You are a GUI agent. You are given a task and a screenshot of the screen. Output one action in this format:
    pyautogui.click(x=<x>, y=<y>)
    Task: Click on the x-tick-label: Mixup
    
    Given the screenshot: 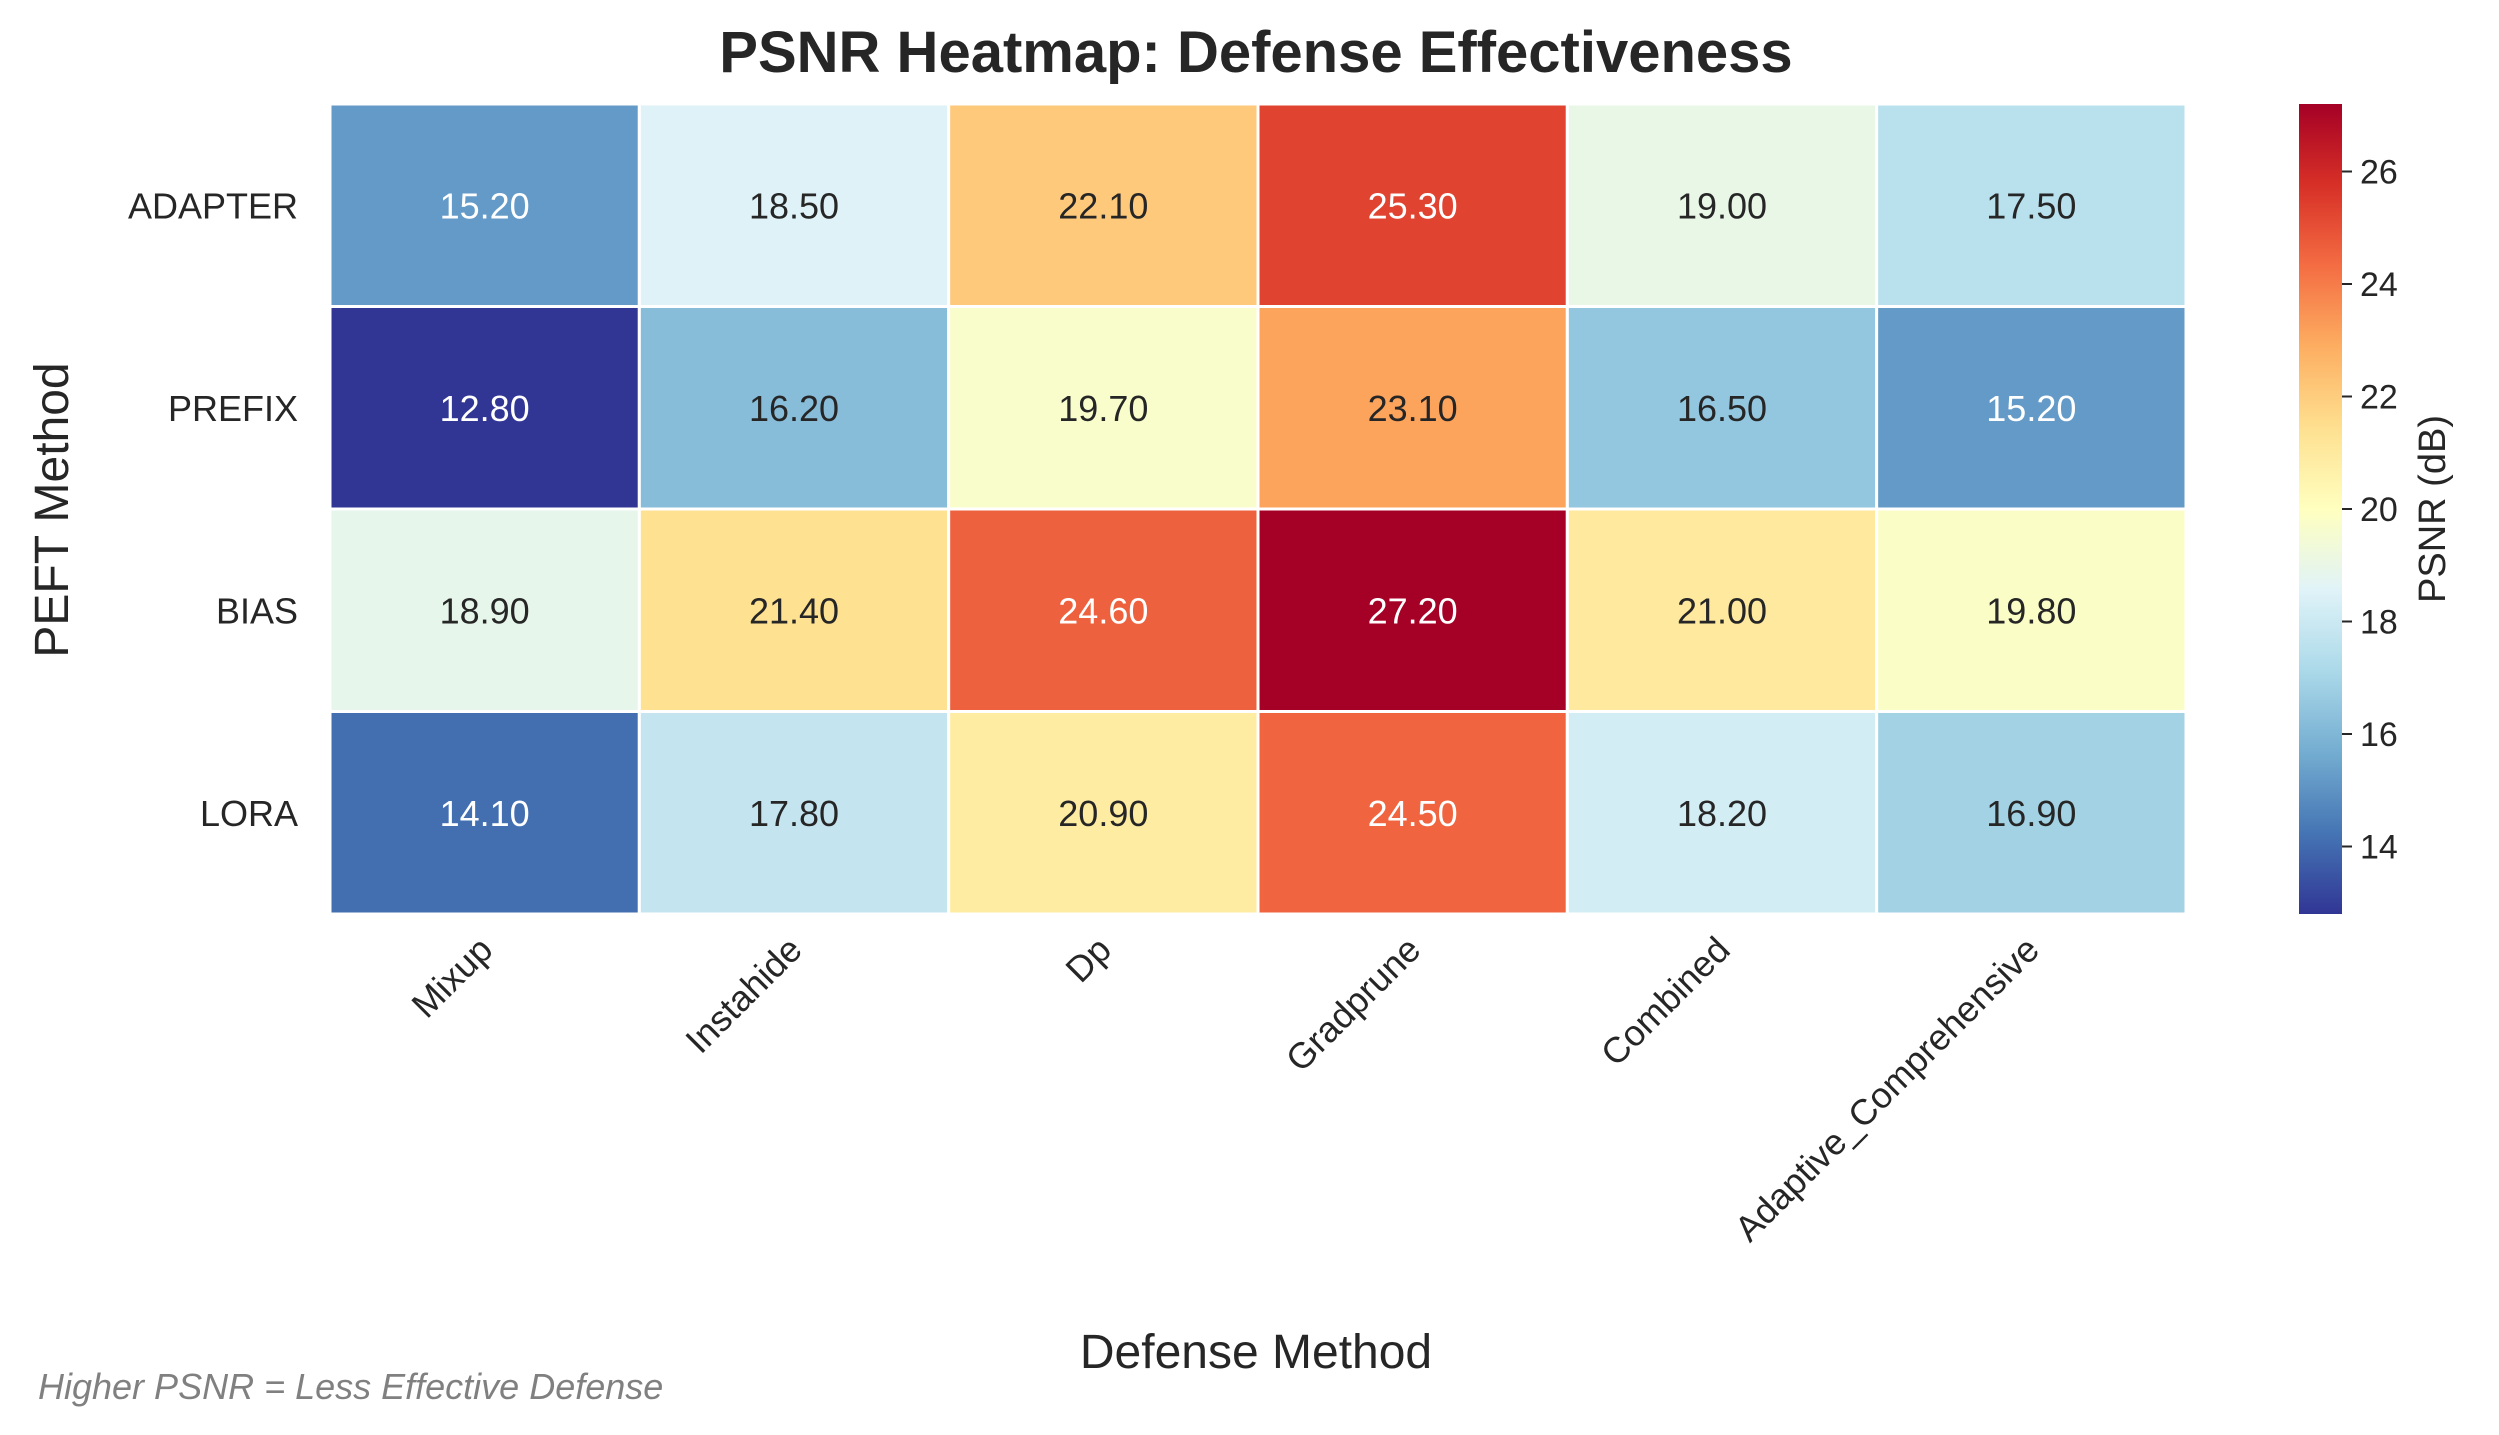 What is the action you would take?
    pyautogui.click(x=451, y=977)
    